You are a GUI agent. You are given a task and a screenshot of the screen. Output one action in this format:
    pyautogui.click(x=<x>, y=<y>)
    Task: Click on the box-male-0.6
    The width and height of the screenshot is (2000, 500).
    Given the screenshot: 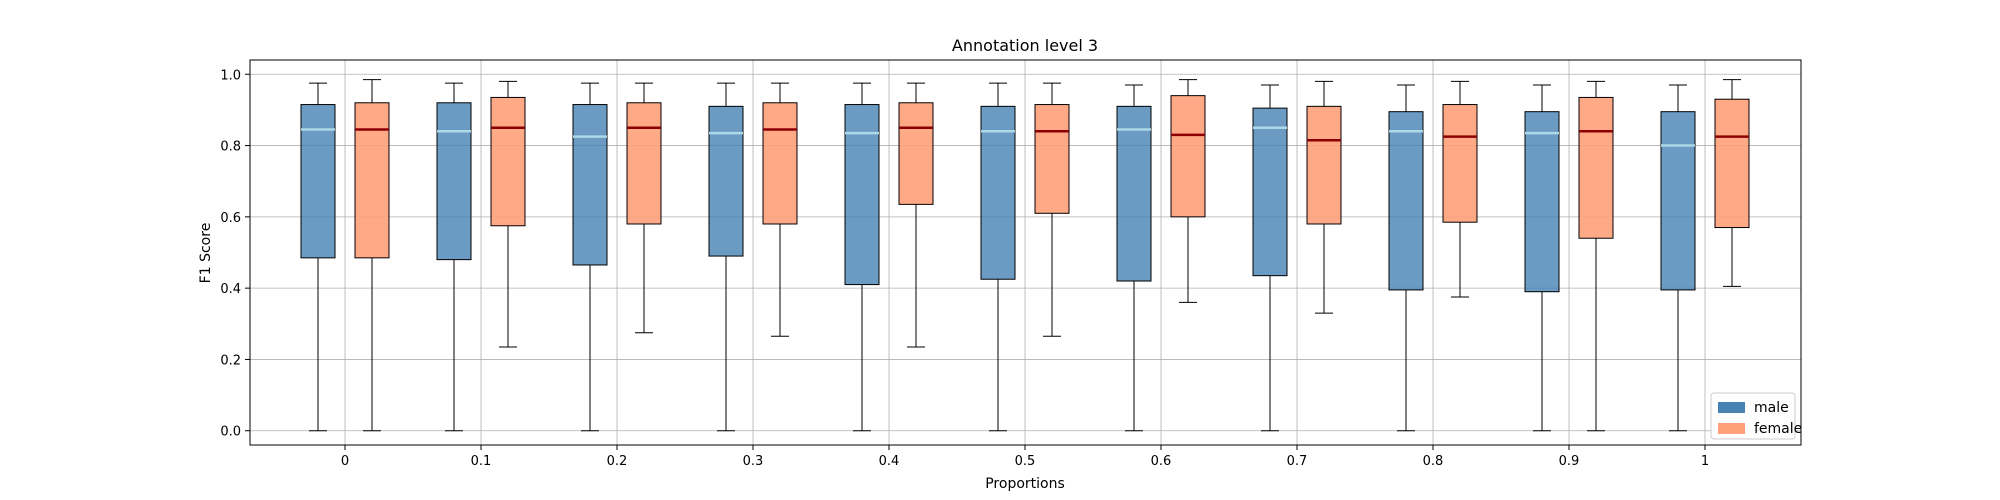 What is the action you would take?
    pyautogui.click(x=1134, y=258)
    